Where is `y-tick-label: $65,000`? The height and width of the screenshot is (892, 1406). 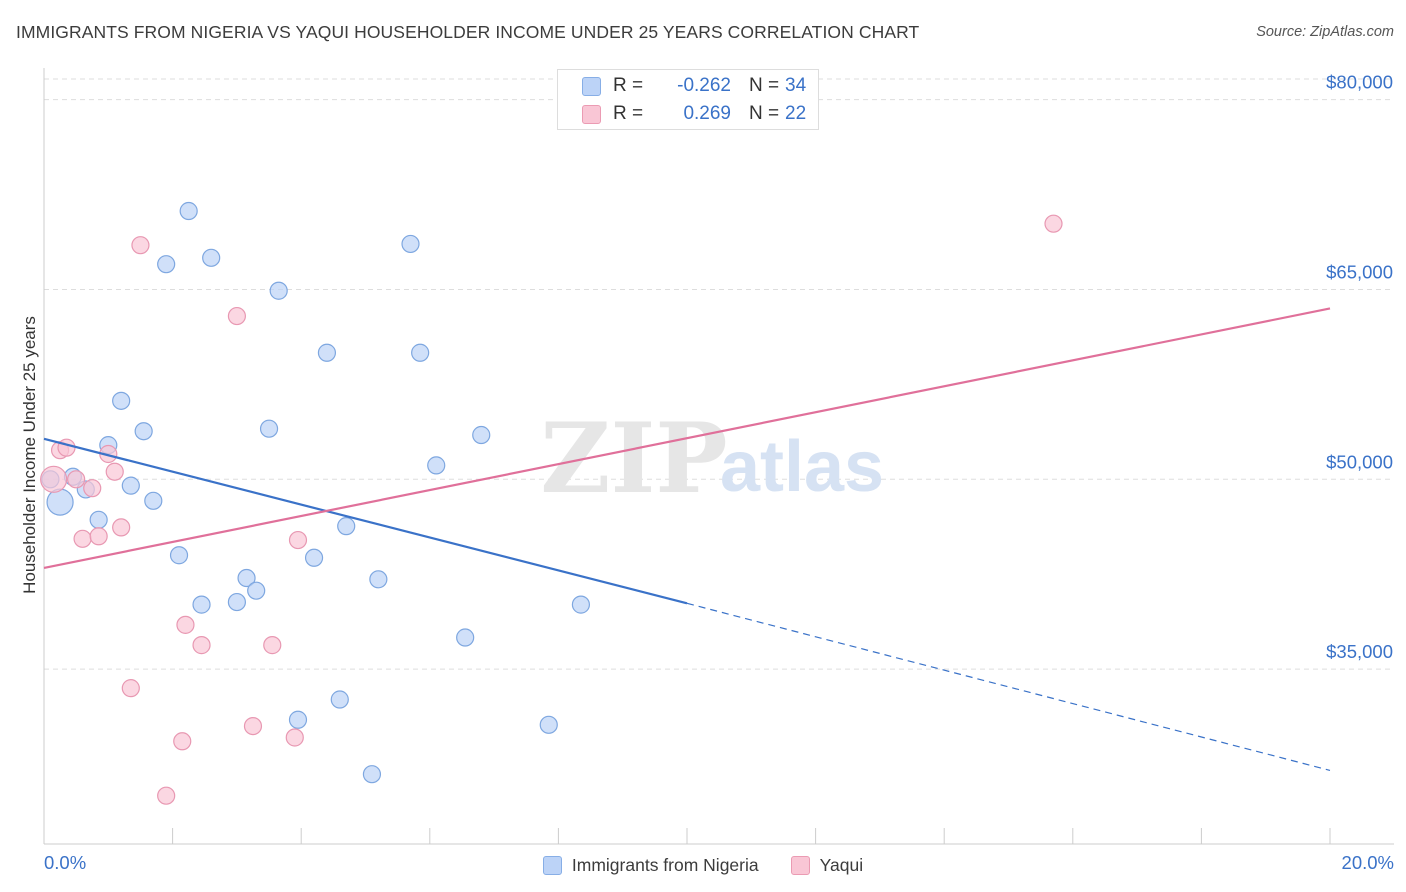 y-tick-label: $65,000 is located at coordinates (1359, 271).